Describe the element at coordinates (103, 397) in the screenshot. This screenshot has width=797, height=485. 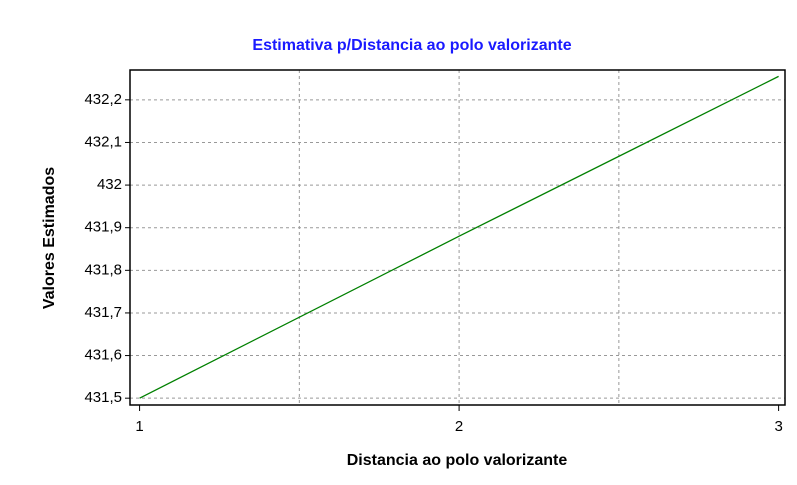
I see `y-tick-label: 431,5` at that location.